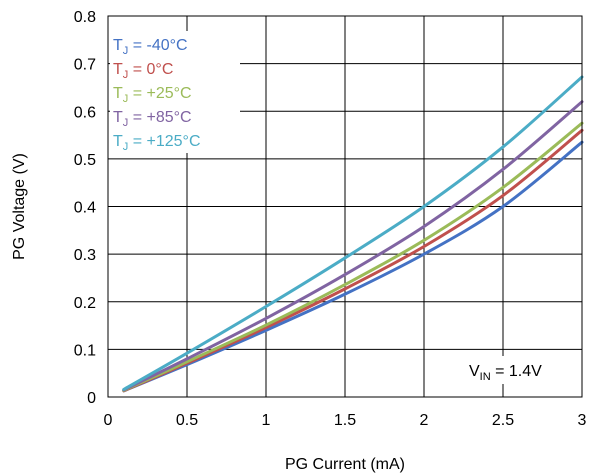 Image resolution: width=590 pixels, height=474 pixels. I want to click on y-tick-label: 0.4, so click(85, 208).